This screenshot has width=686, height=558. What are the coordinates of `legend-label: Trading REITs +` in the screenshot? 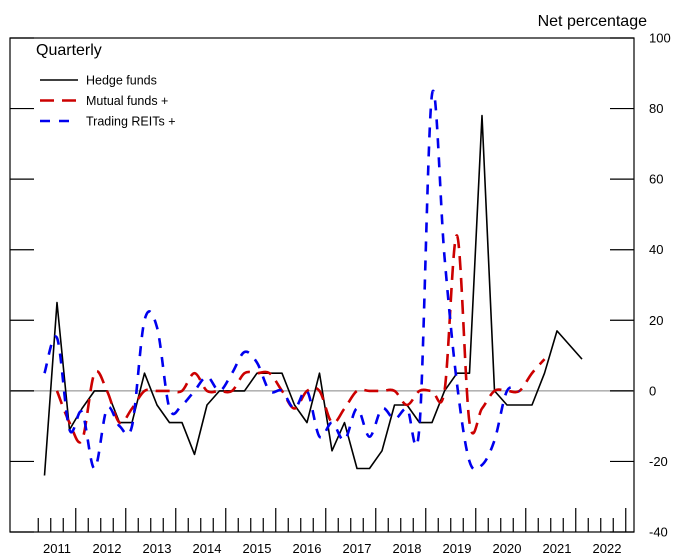 It's located at (131, 122).